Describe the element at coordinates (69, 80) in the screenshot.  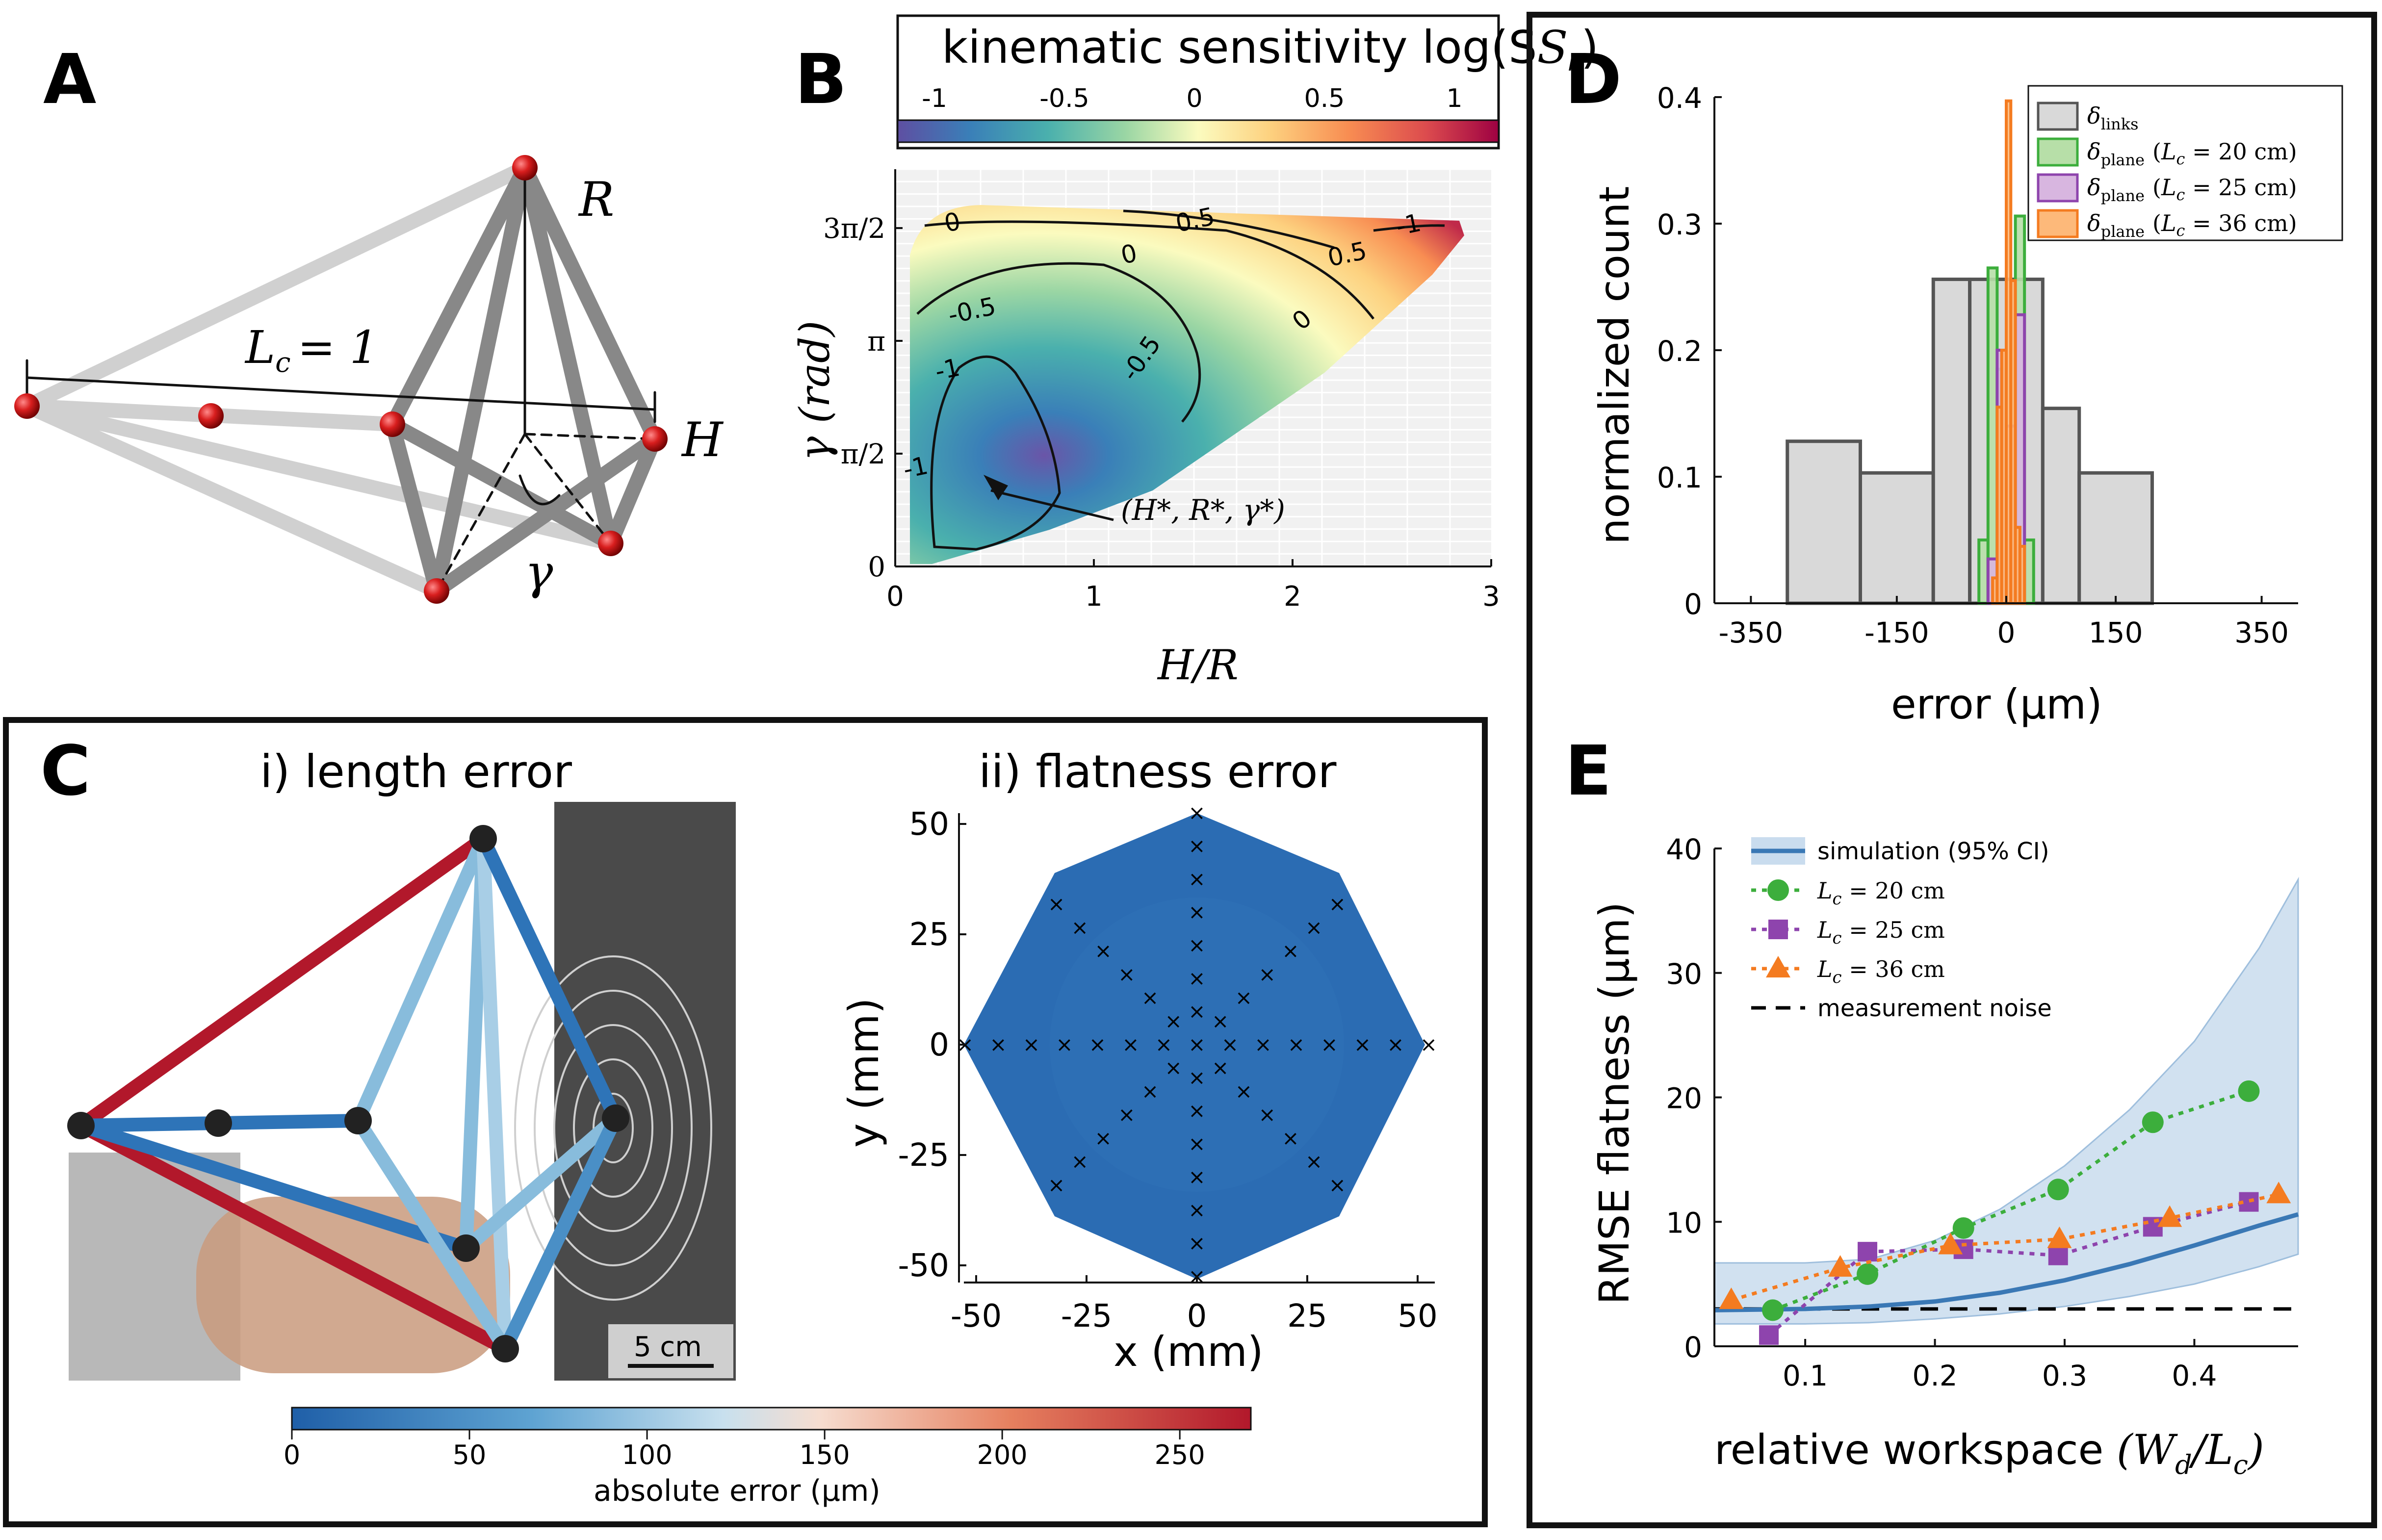
I see `panel-label-a: A` at that location.